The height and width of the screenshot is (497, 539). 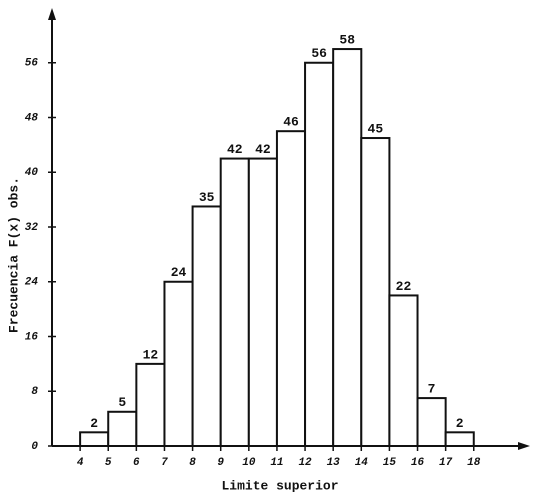 I want to click on data-label: 12, so click(x=151, y=354).